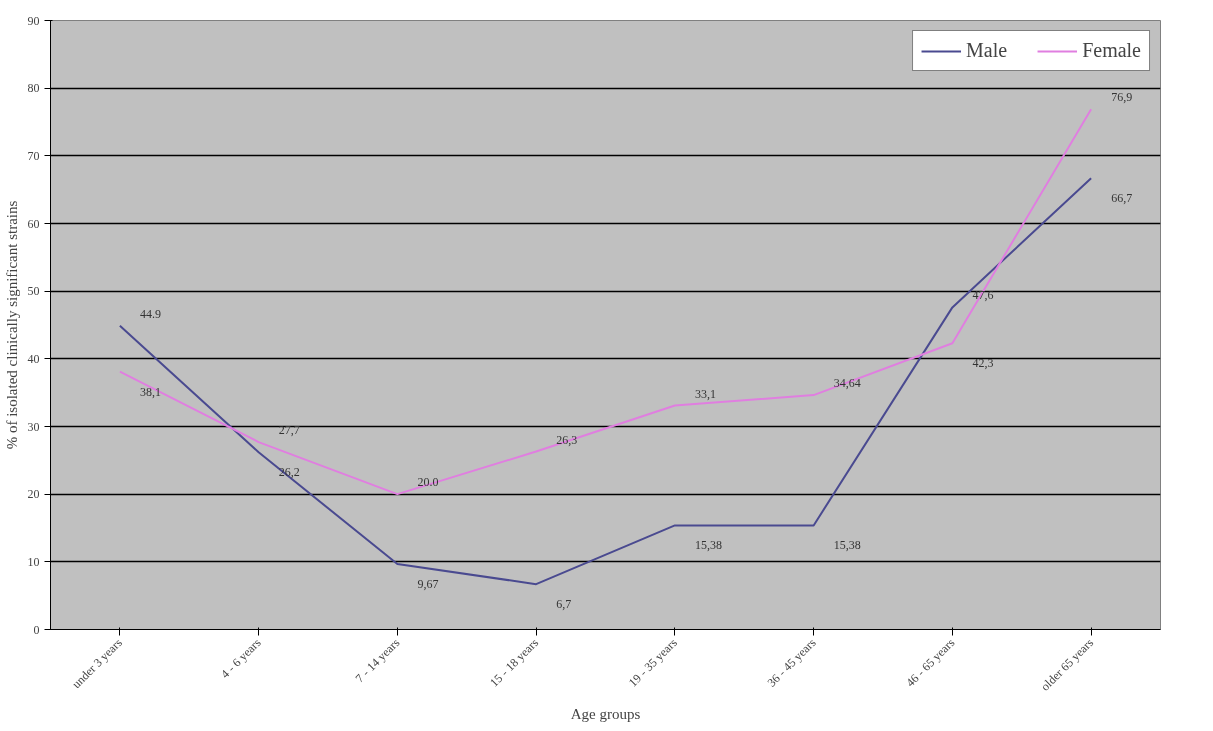 The width and height of the screenshot is (1213, 731). What do you see at coordinates (605, 714) in the screenshot?
I see `x-axis-title: Age groups` at bounding box center [605, 714].